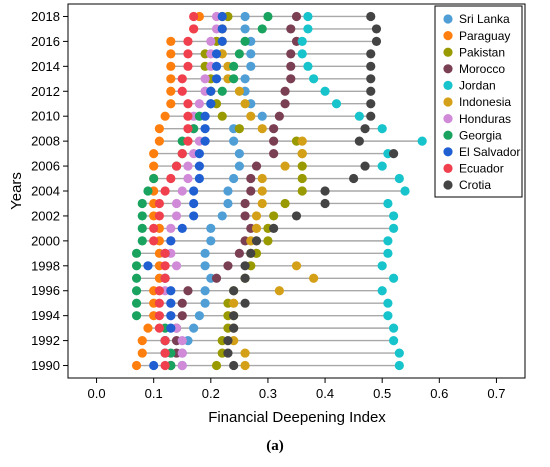  Describe the element at coordinates (476, 19) in the screenshot. I see `legend-item: Sri Lanka` at that location.